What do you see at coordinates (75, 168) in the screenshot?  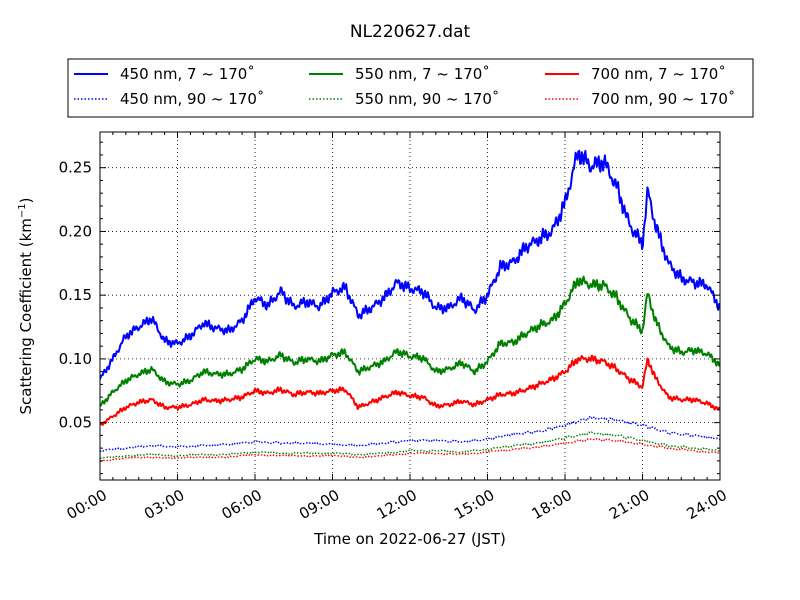 I see `y-tick-label: 0.25` at bounding box center [75, 168].